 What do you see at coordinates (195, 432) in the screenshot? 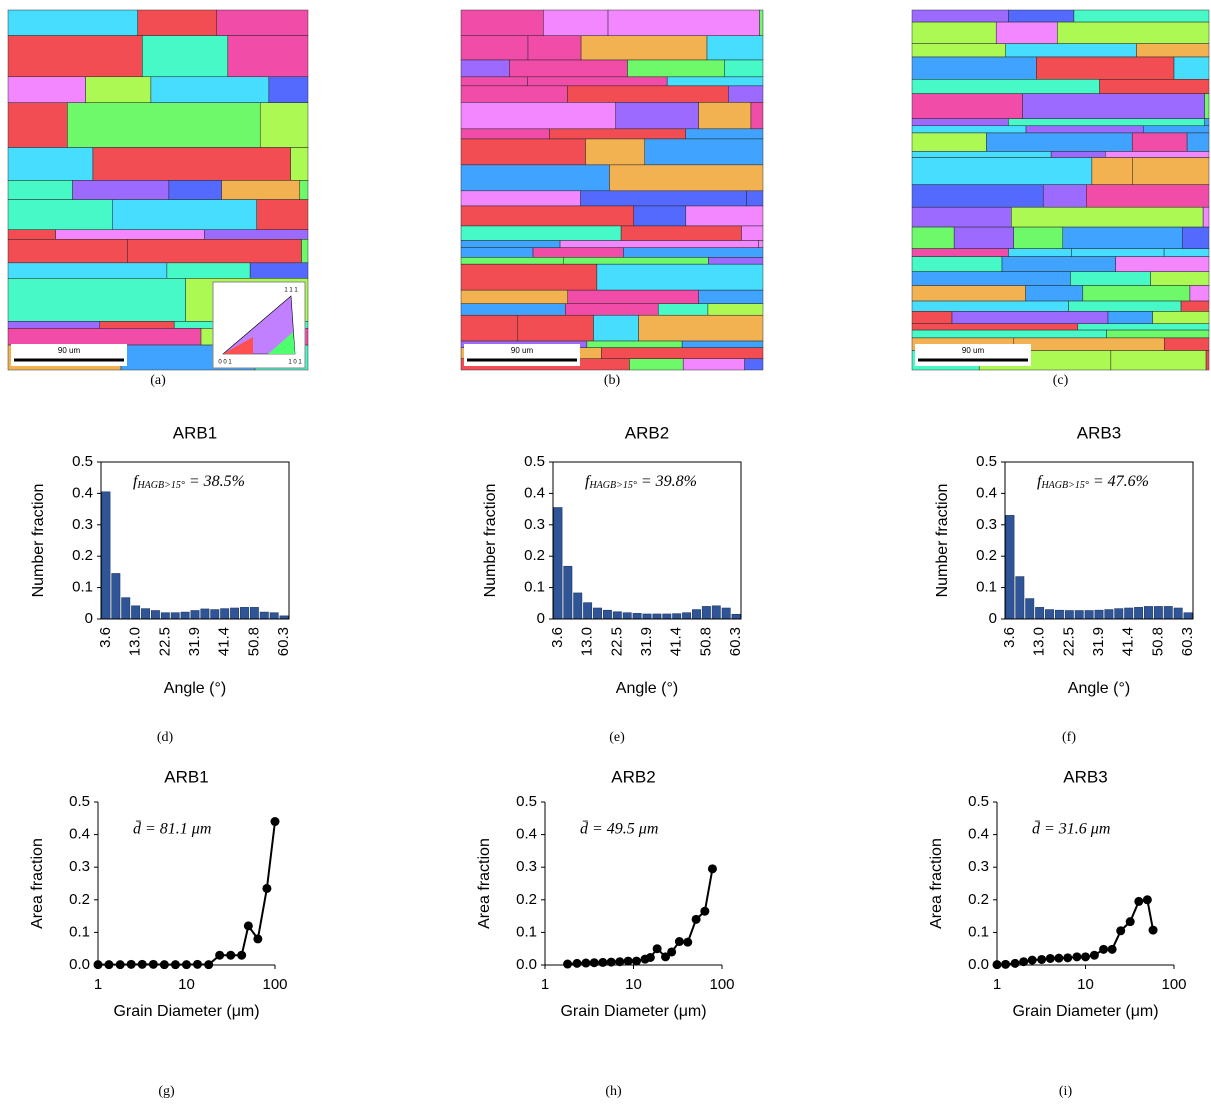
I see `chart-title: ARB1` at bounding box center [195, 432].